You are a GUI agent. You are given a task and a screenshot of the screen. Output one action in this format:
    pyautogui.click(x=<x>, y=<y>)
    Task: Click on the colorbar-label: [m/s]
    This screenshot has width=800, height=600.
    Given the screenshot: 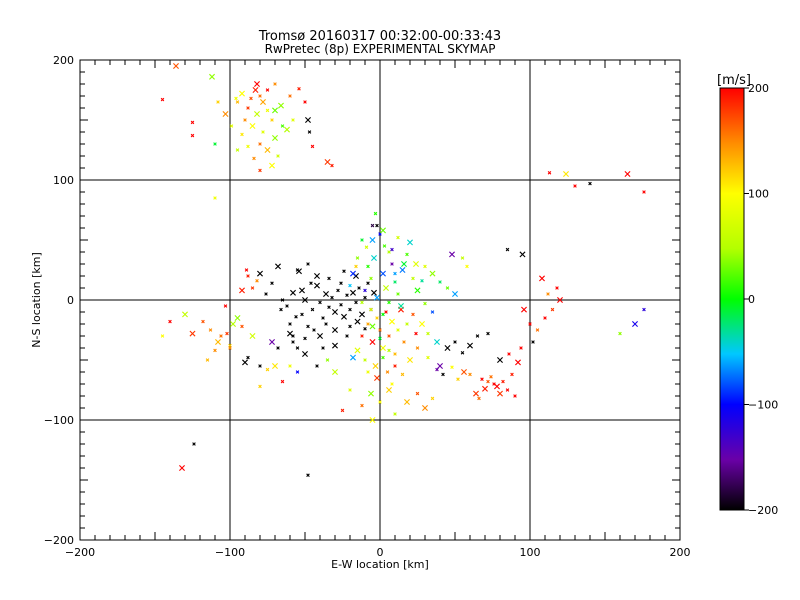 What is the action you would take?
    pyautogui.click(x=734, y=80)
    